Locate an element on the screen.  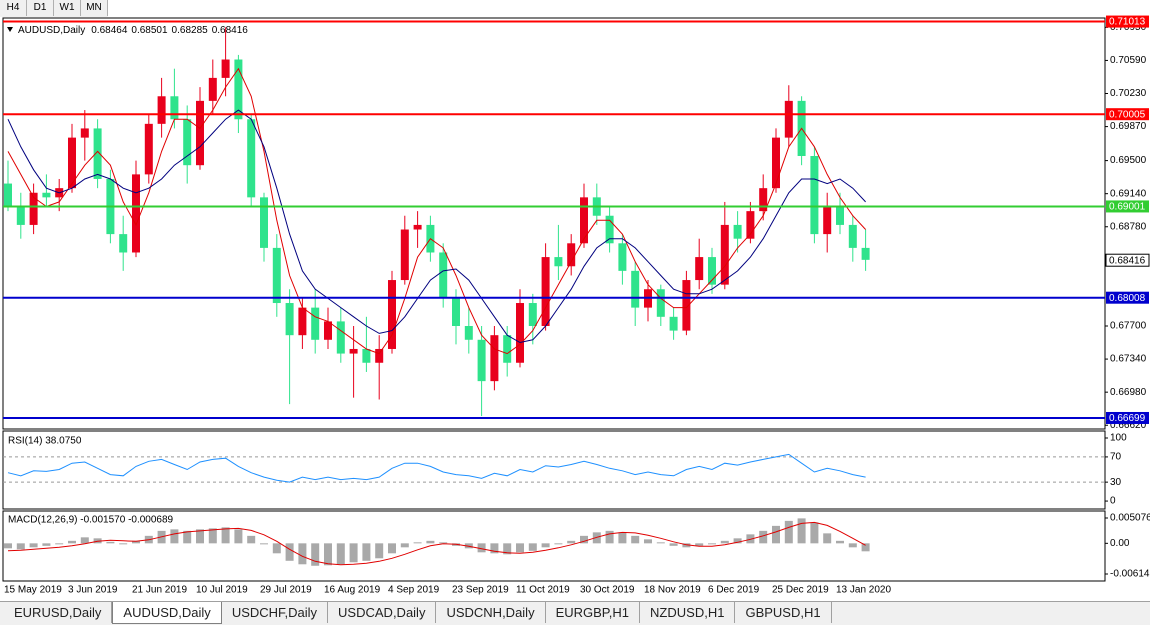
symbol-tab: EURGBP,H1 is located at coordinates (593, 612).